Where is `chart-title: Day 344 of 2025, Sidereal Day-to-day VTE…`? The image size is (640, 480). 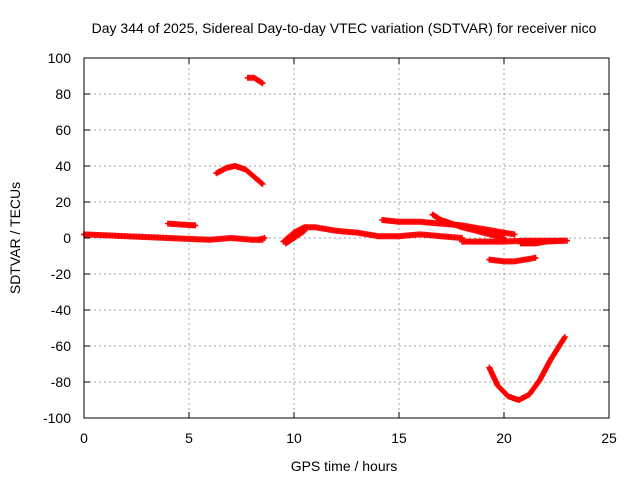 chart-title: Day 344 of 2025, Sidereal Day-to-day VTE… is located at coordinates (344, 28).